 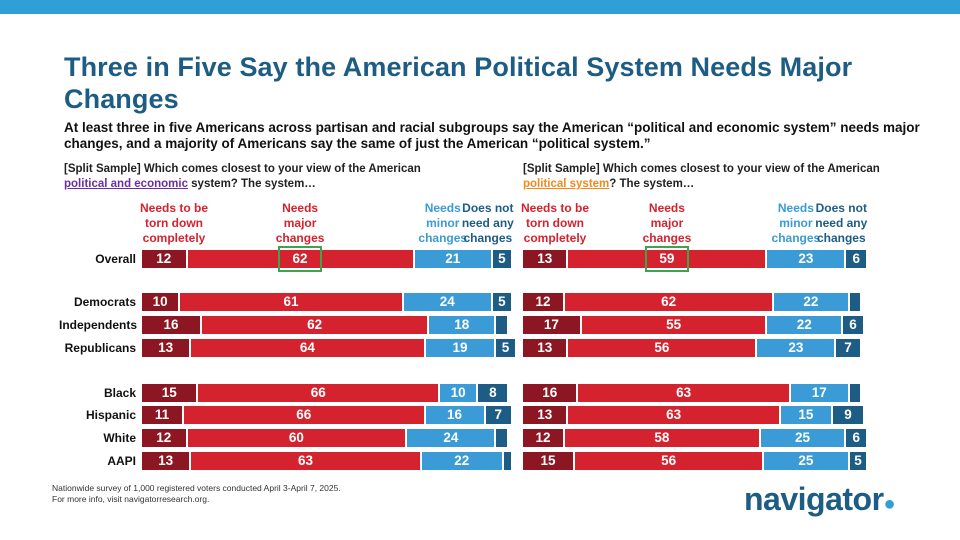 I want to click on top-accent-bar, so click(x=480, y=7).